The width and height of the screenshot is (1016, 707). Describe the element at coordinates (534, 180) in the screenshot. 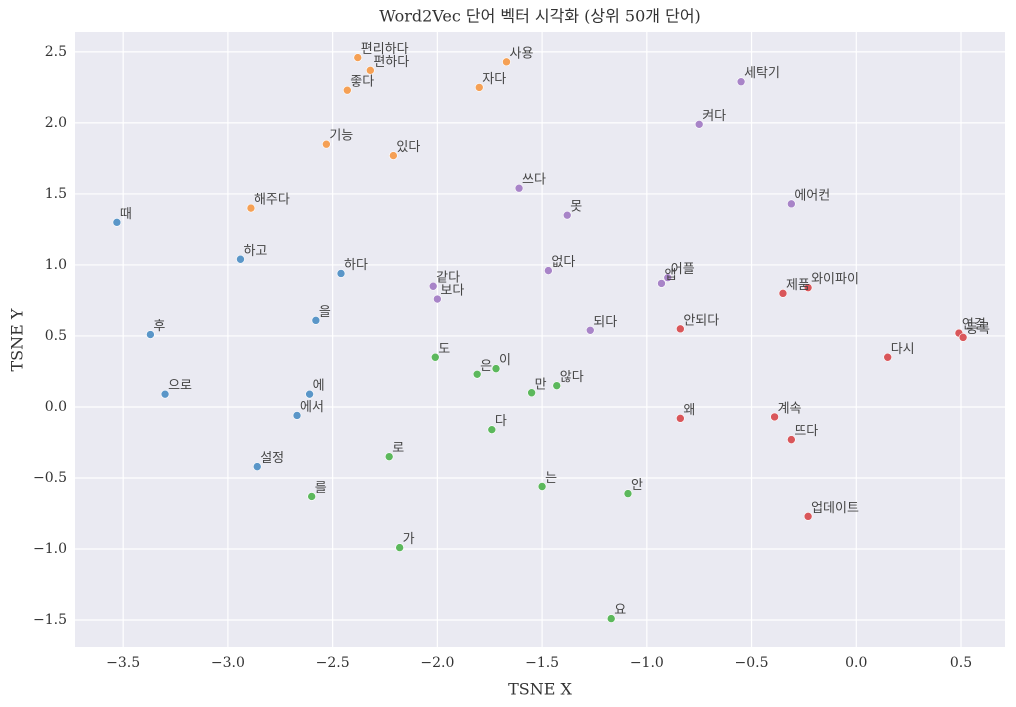

I see `point-label: 쓰다` at that location.